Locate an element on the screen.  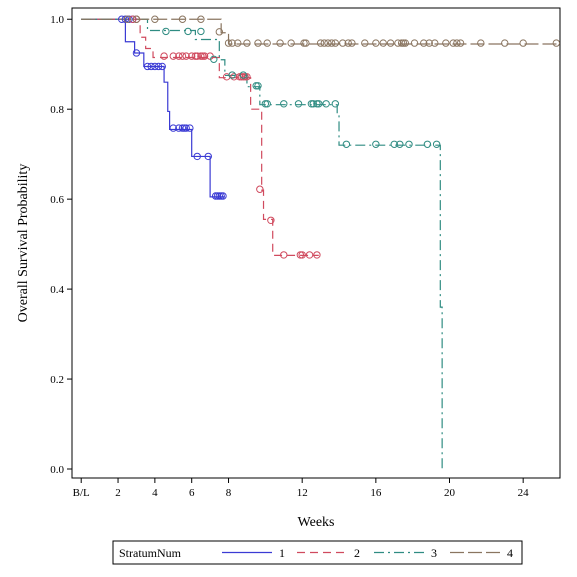
x-tick-label: 8 is located at coordinates (229, 493).